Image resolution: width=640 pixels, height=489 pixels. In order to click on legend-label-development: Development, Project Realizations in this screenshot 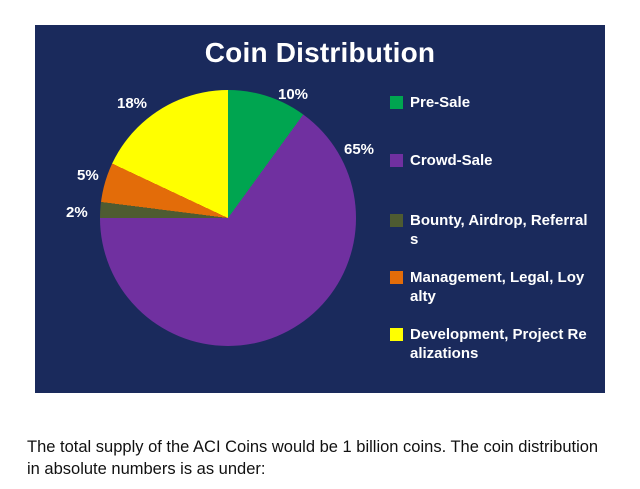, I will do `click(498, 344)`.